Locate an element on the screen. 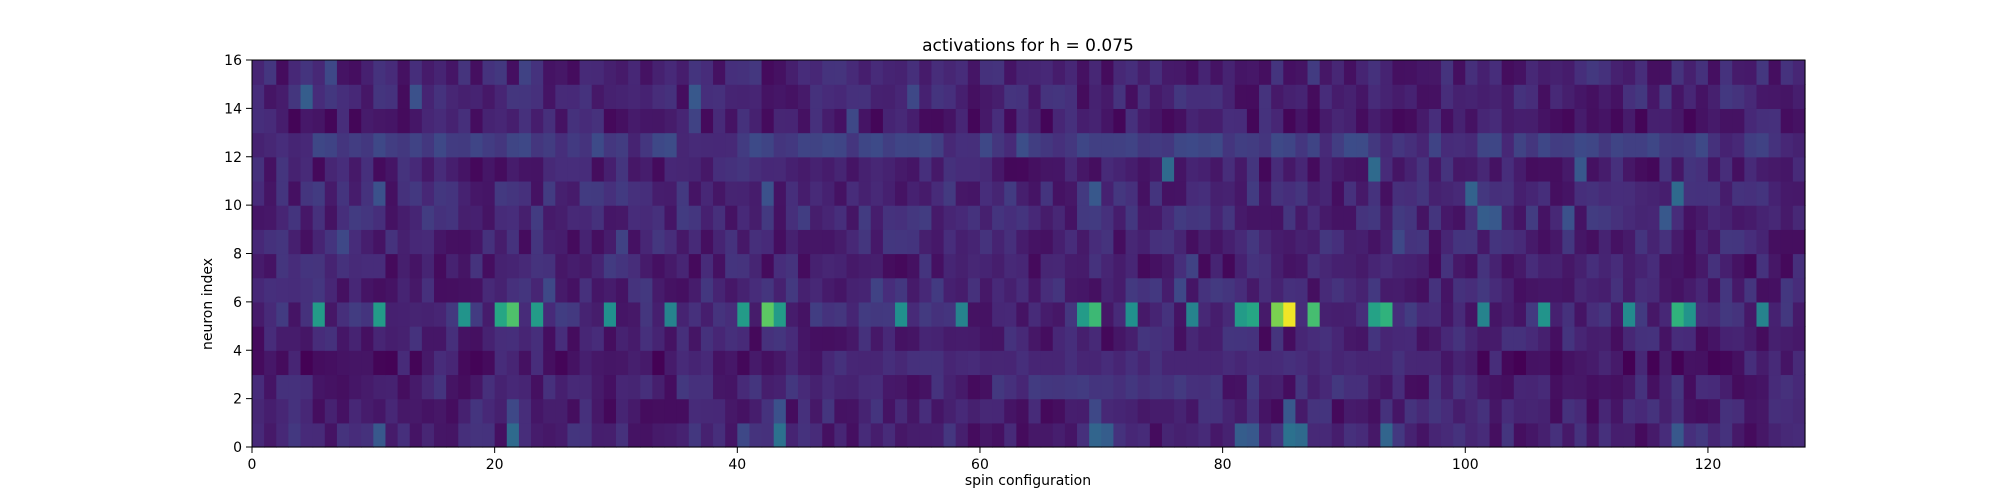  y-tick-label: 14 is located at coordinates (233, 109).